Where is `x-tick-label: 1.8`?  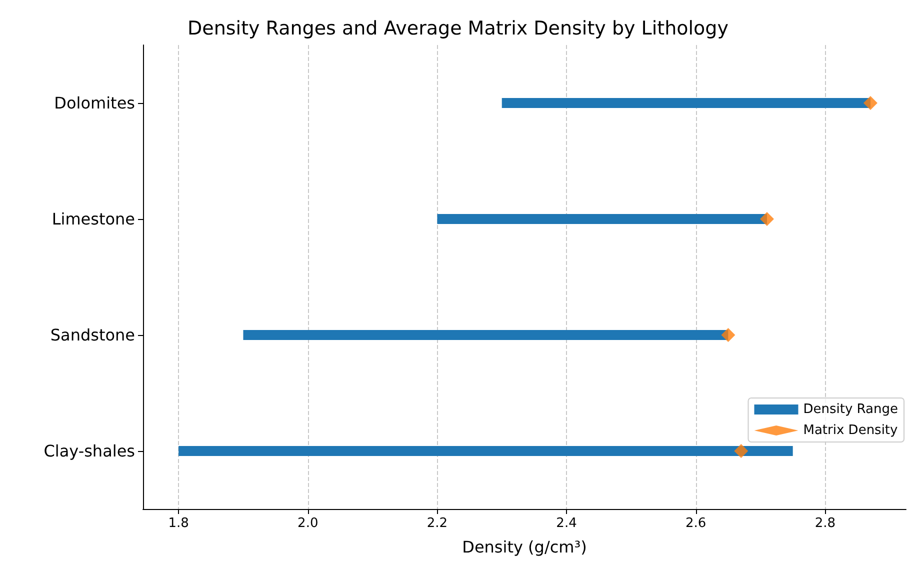 x-tick-label: 1.8 is located at coordinates (178, 523).